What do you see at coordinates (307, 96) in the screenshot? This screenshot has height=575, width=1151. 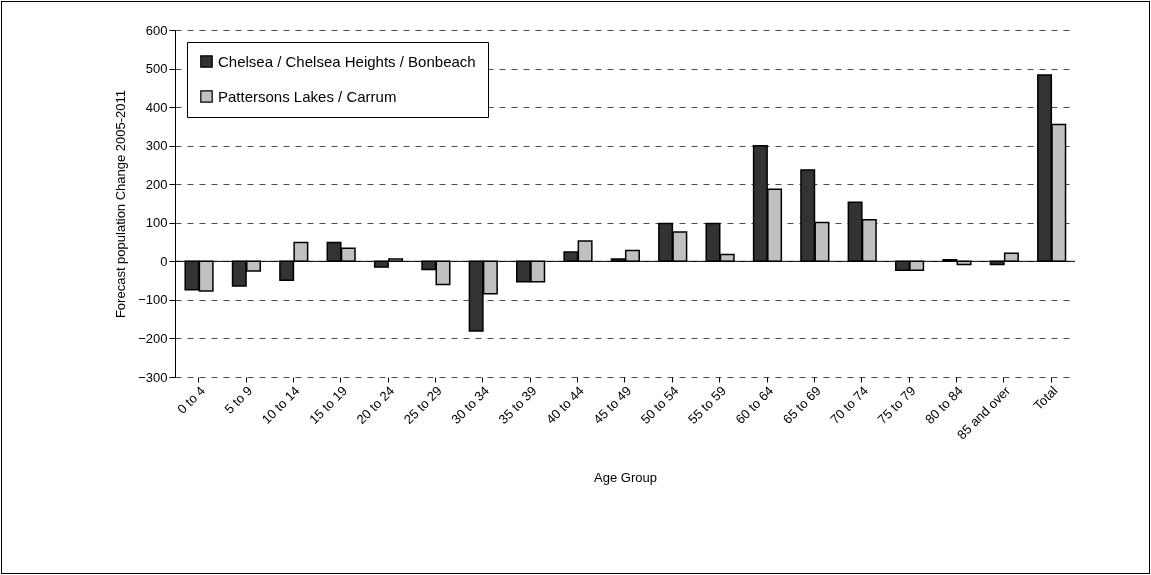 I see `legend-label: Pattersons Lakes / Carrum` at bounding box center [307, 96].